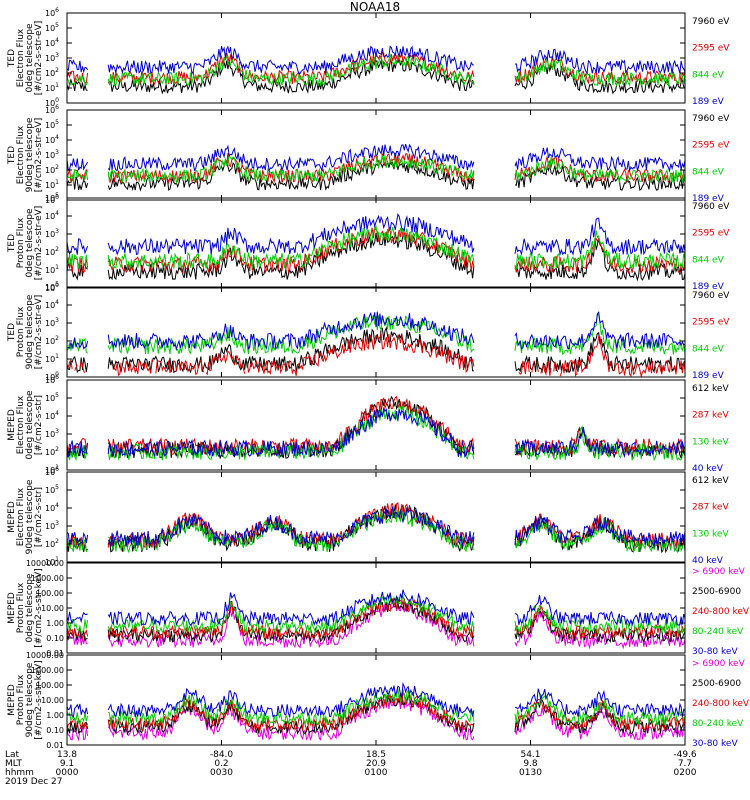 The width and height of the screenshot is (750, 800). What do you see at coordinates (685, 755) in the screenshot?
I see `x-tick-lat: -49.6` at bounding box center [685, 755].